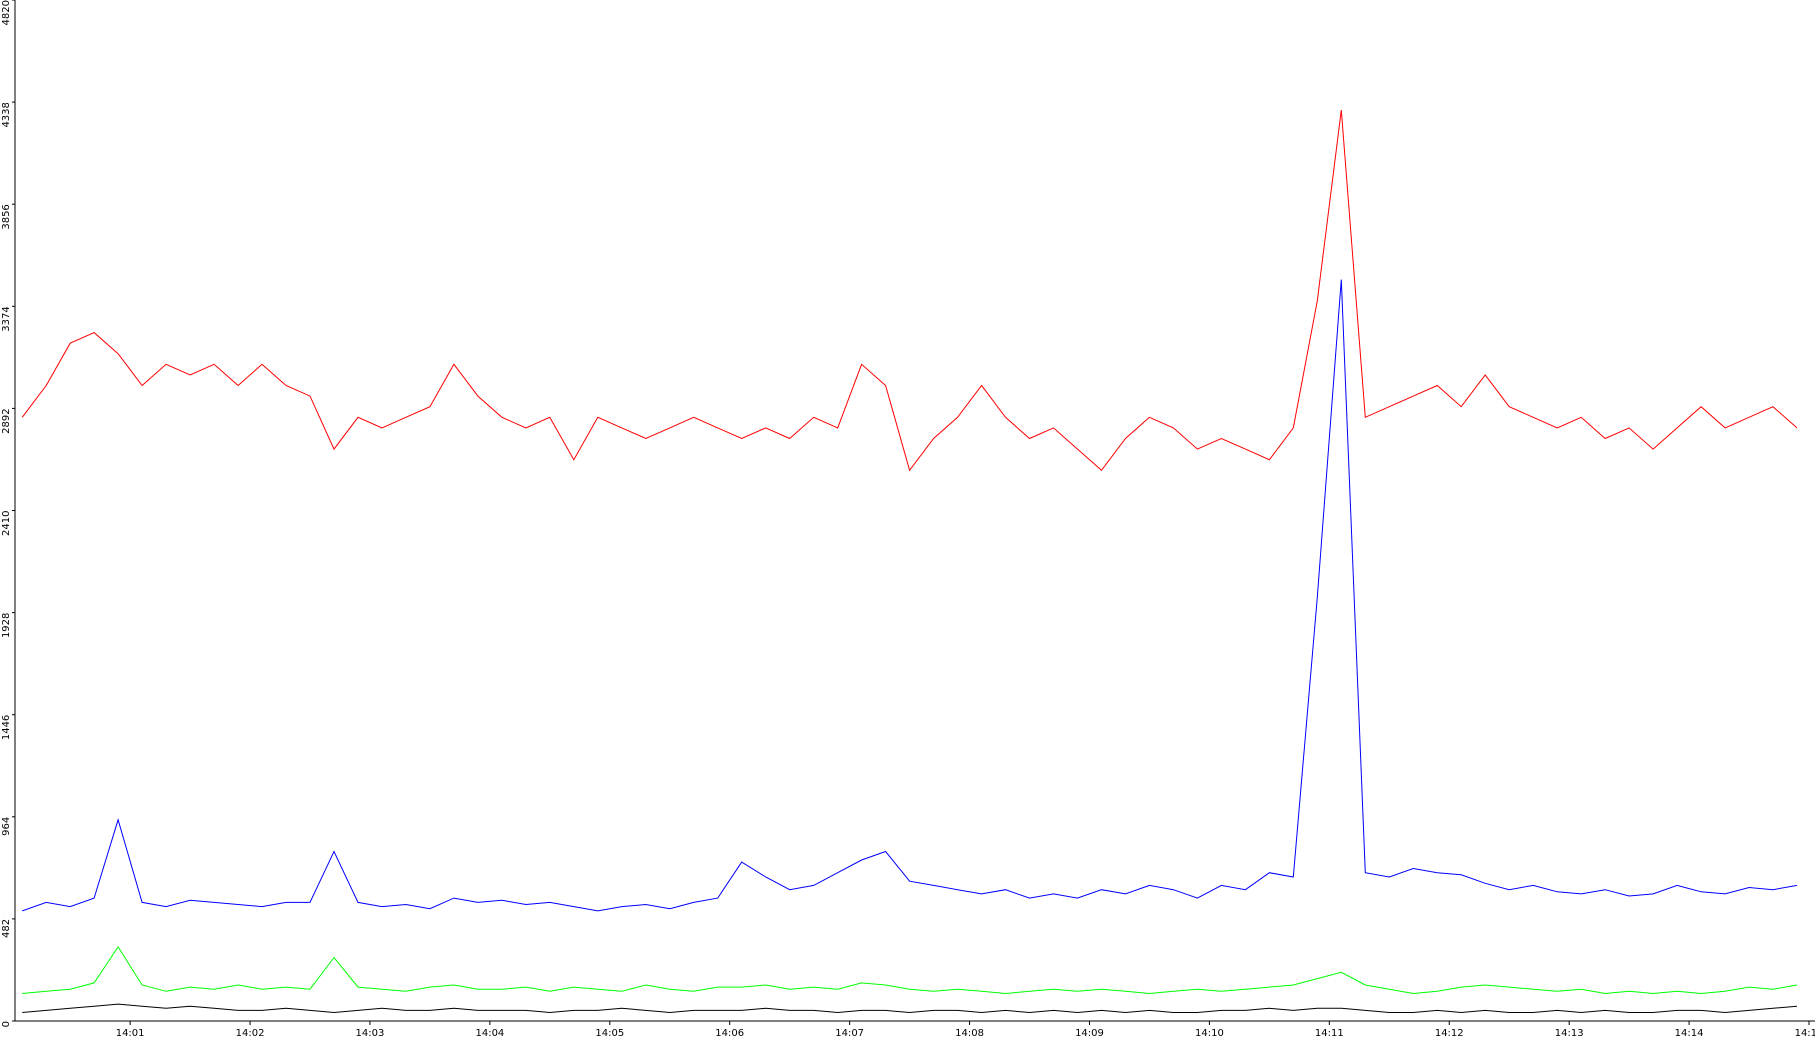  I want to click on y-tick-label: 3374, so click(6, 318).